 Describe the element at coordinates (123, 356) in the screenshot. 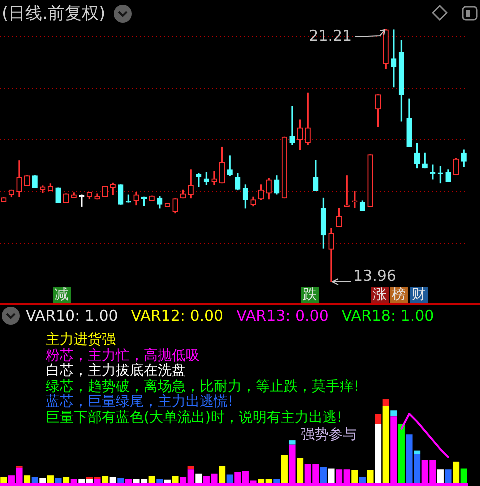

I see `text: 粉芯，主力忙，高抛低吸` at that location.